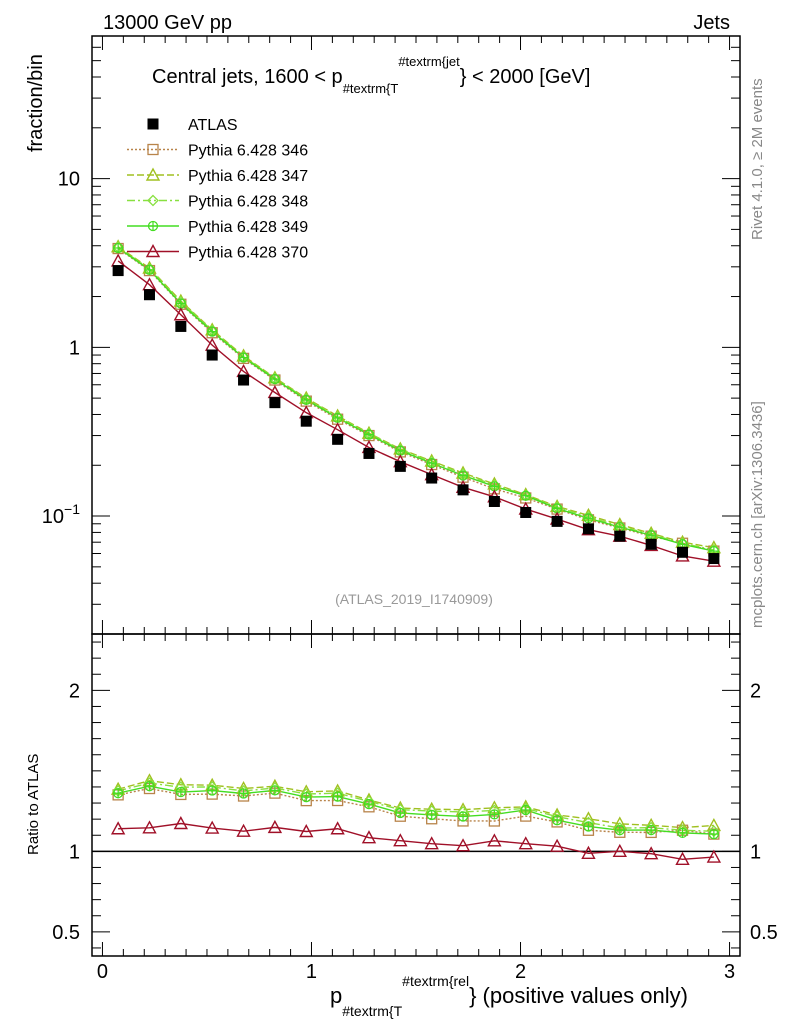 The height and width of the screenshot is (1024, 786). What do you see at coordinates (74, 852) in the screenshot?
I see `ratio-y-tick-label: 1` at bounding box center [74, 852].